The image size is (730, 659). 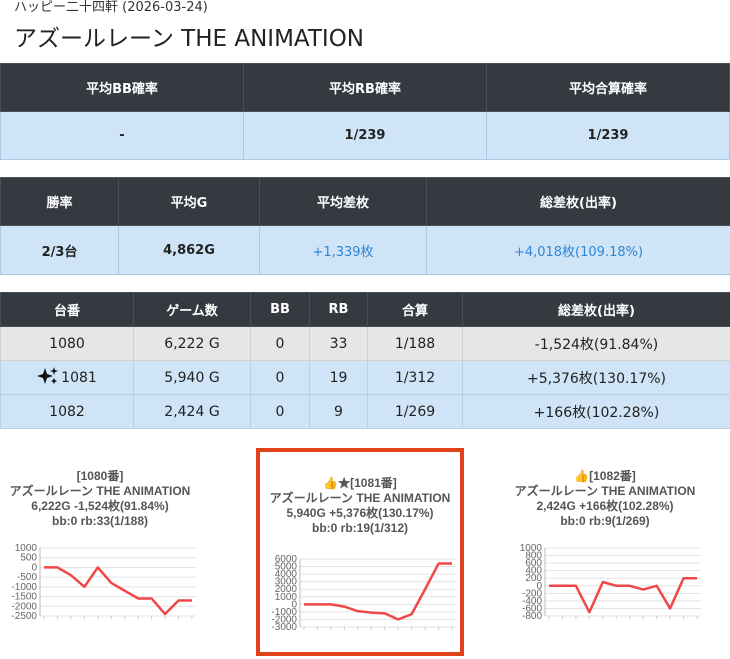 I want to click on cell-combined: 1/269, so click(x=415, y=411).